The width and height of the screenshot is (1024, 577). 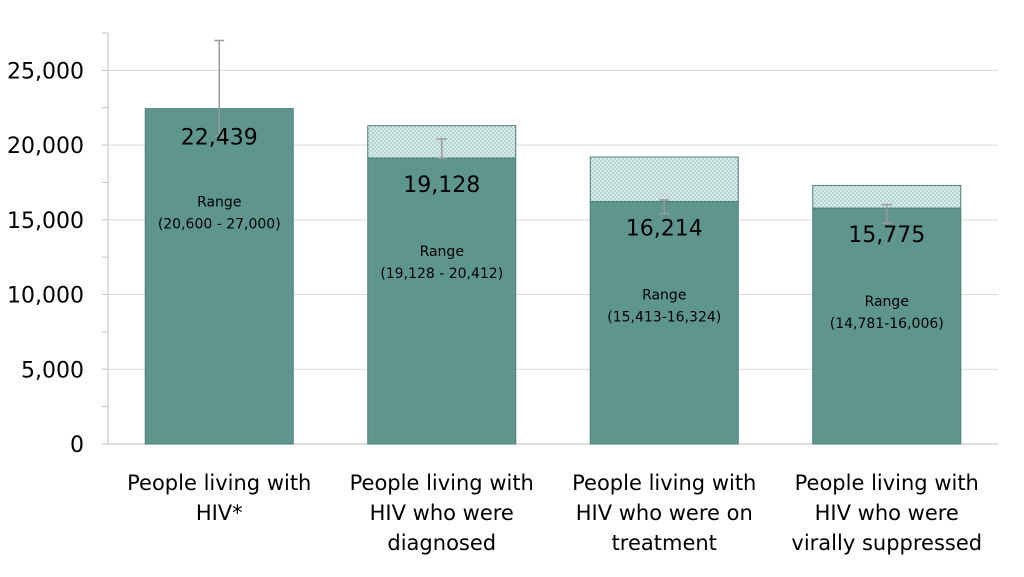 What do you see at coordinates (45, 146) in the screenshot?
I see `y-tick-label: 20,000` at bounding box center [45, 146].